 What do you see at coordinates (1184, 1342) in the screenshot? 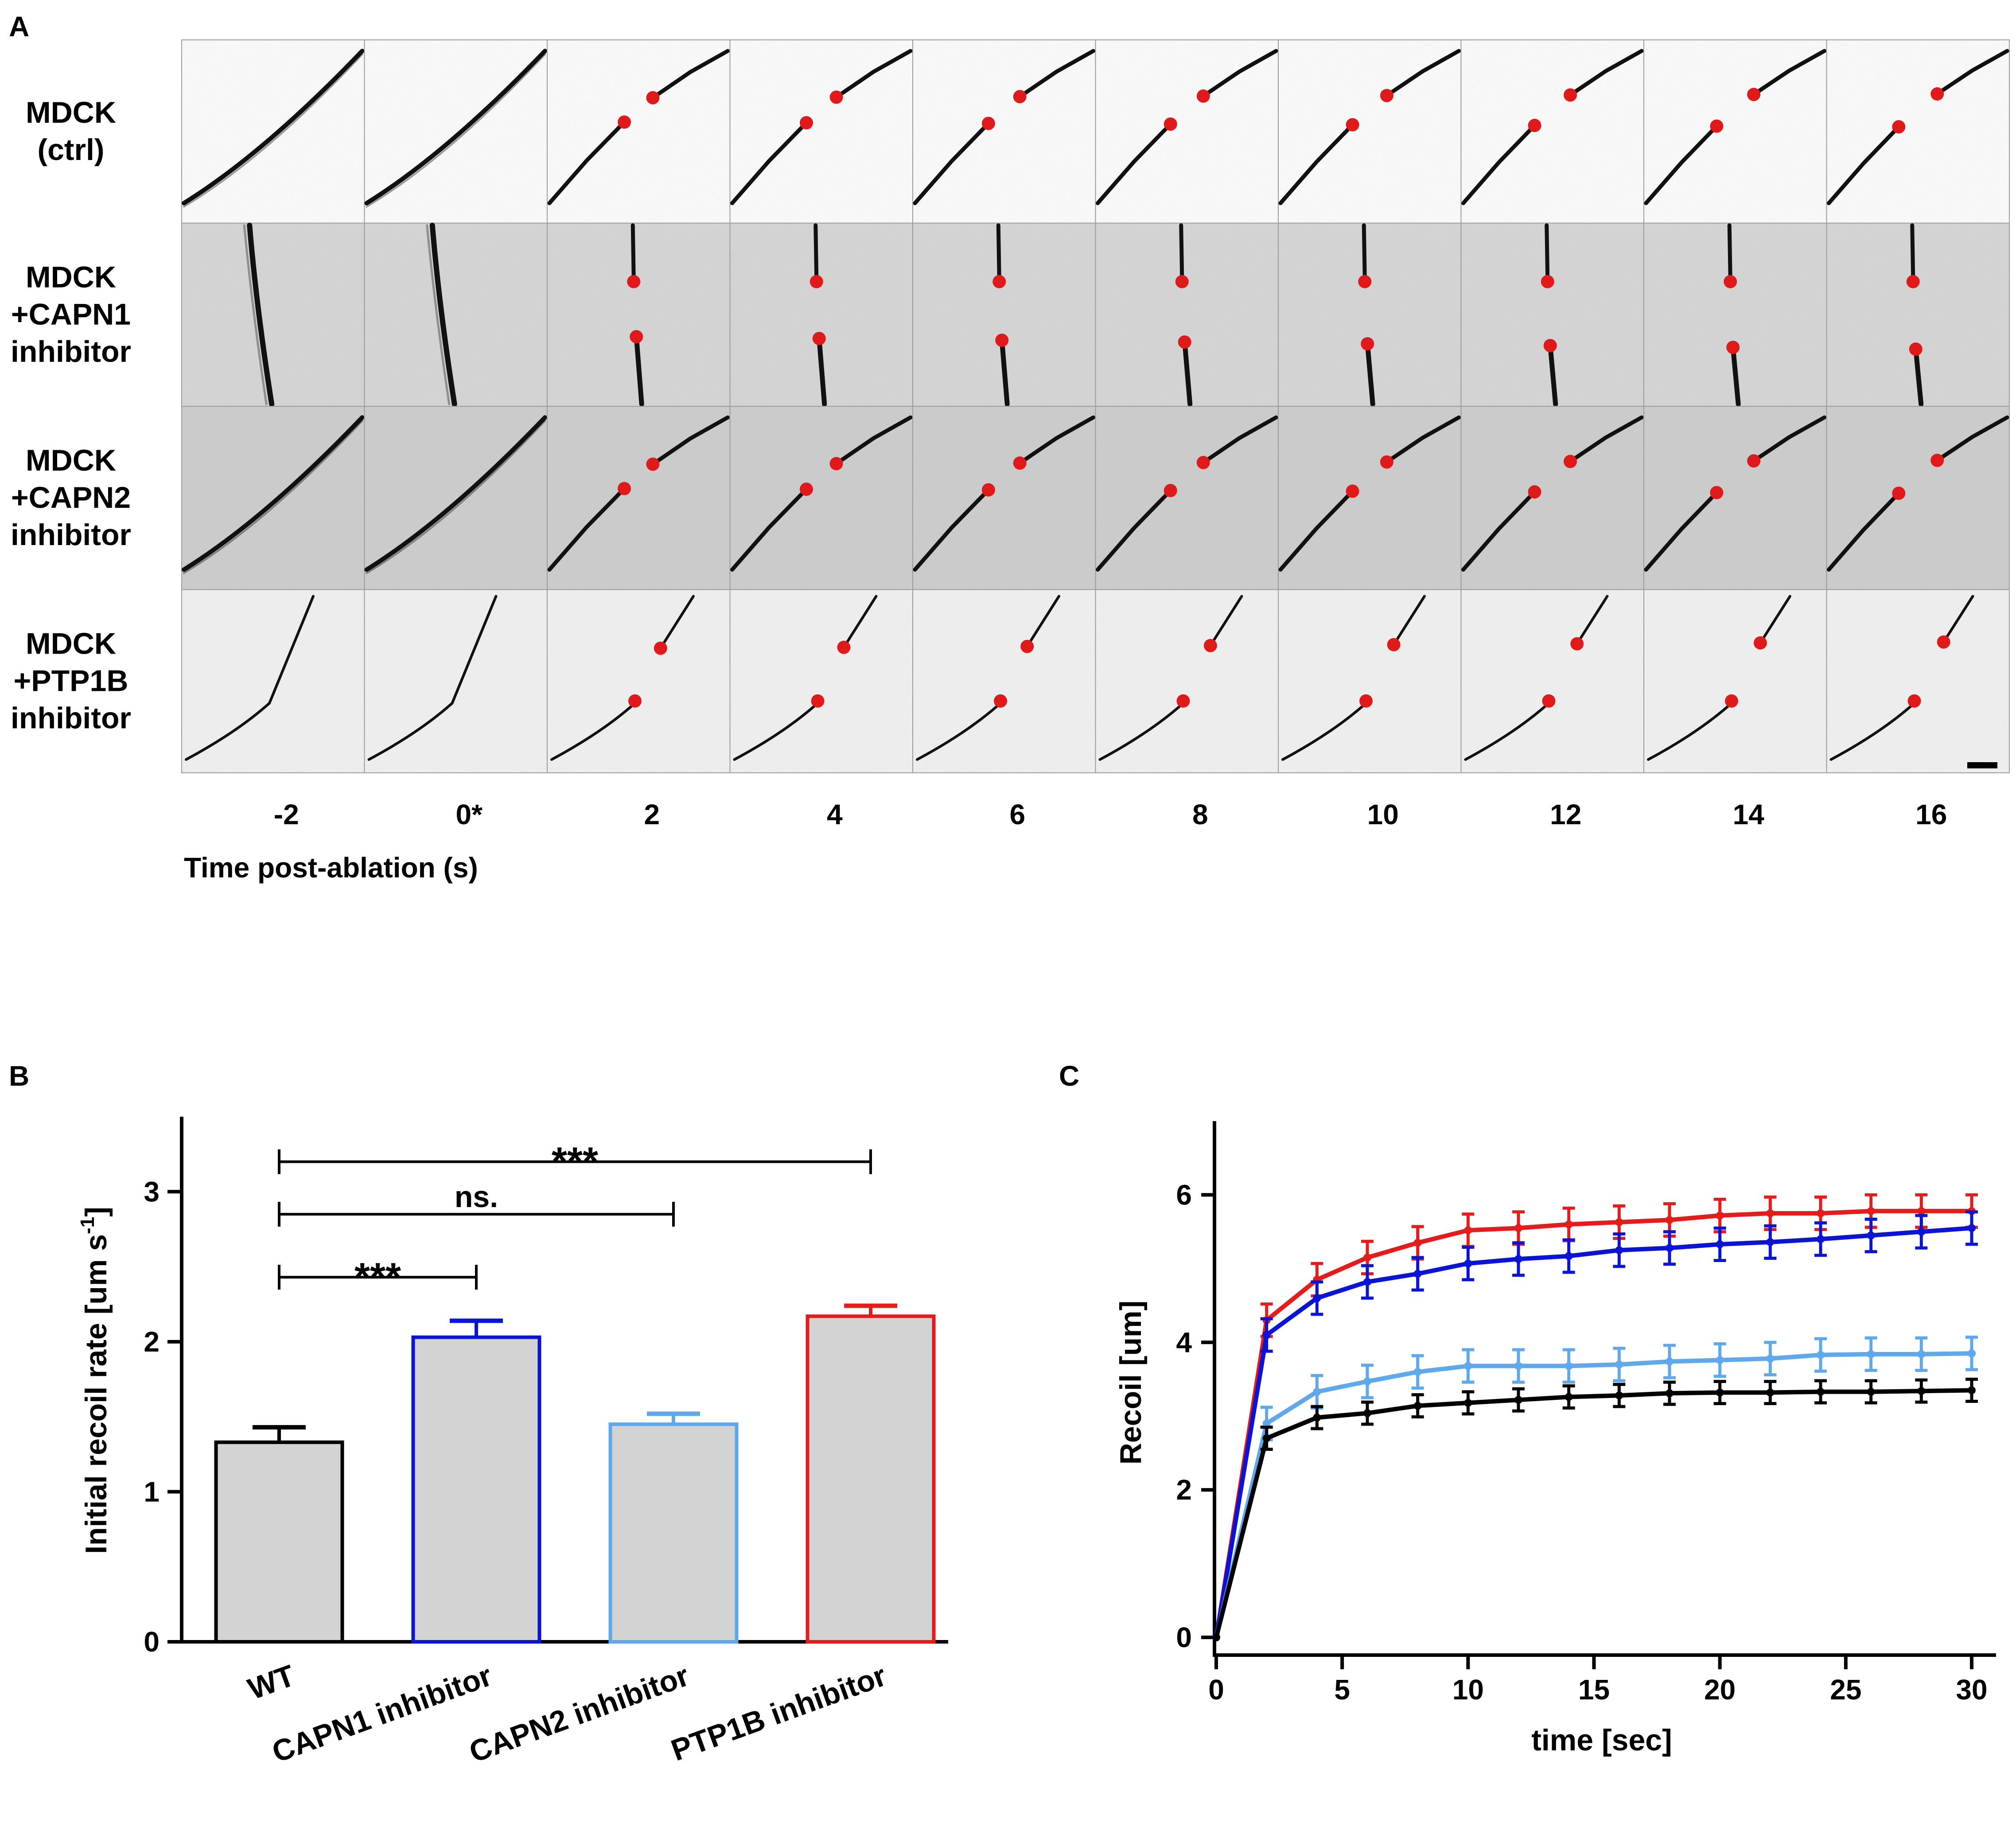
I see `y-tick-label: 4` at bounding box center [1184, 1342].